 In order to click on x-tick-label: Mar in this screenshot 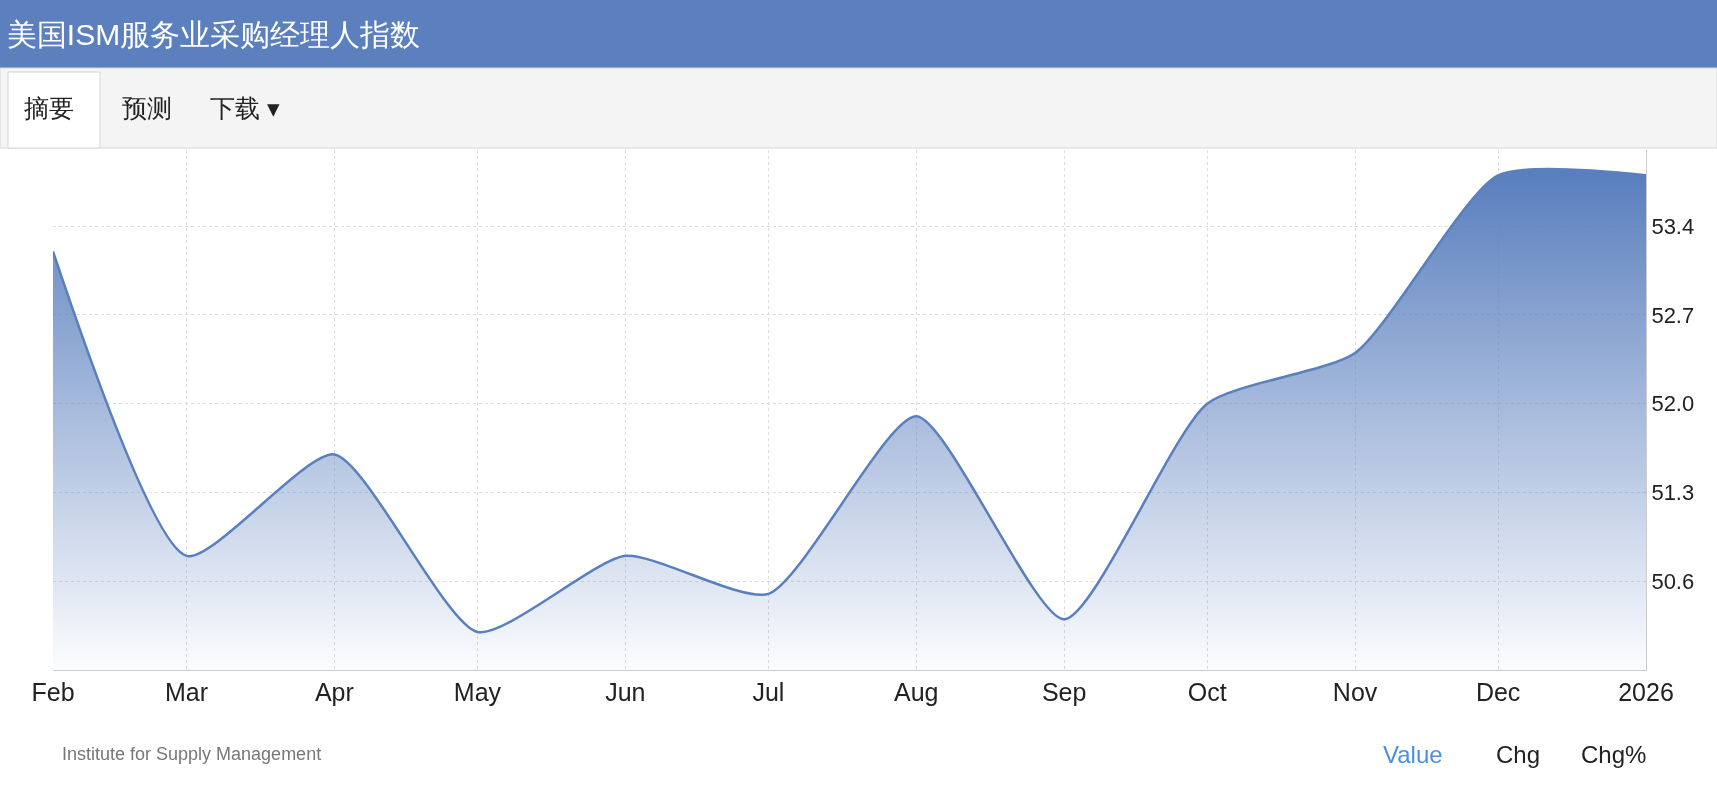, I will do `click(187, 692)`.